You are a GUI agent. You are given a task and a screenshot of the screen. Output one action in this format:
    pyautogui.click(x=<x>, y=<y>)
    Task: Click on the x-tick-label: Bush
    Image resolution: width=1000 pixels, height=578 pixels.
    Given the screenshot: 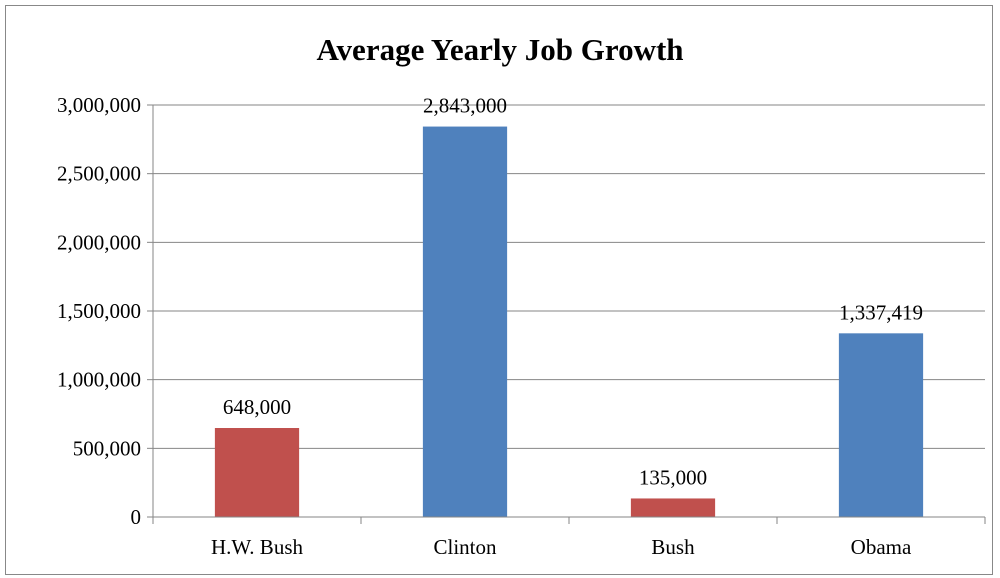 What is the action you would take?
    pyautogui.click(x=673, y=547)
    